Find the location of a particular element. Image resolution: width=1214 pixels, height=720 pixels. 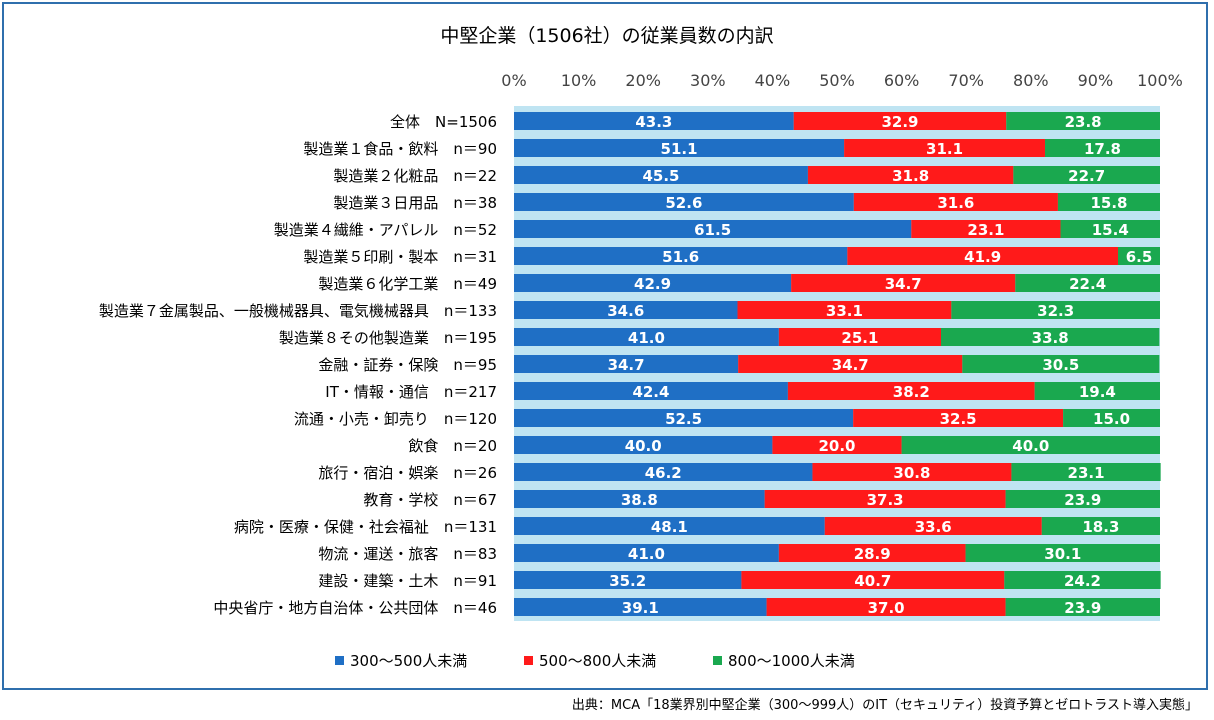

data-label: 40.0 is located at coordinates (1030, 446).